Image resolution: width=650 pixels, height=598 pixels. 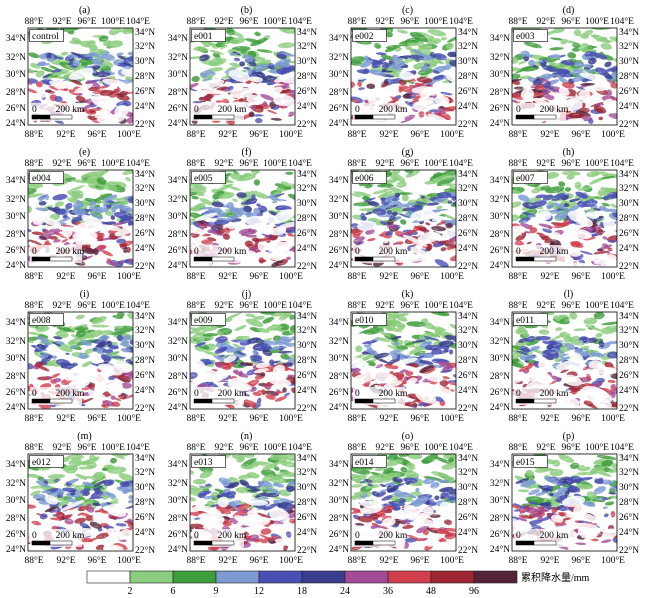 What do you see at coordinates (259, 591) in the screenshot?
I see `colorbar-tick-label: 12` at bounding box center [259, 591].